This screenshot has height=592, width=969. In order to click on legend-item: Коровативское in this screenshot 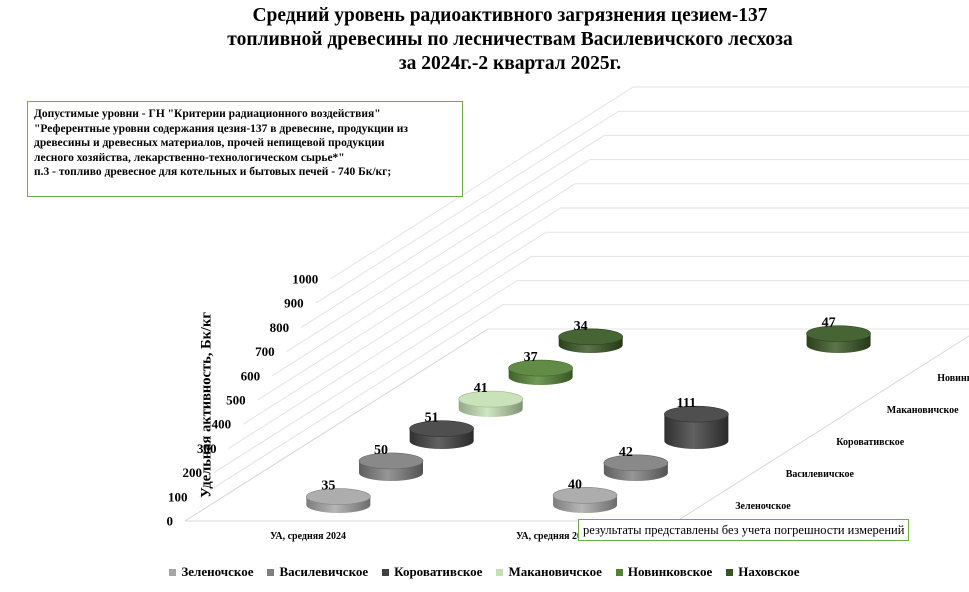, I will do `click(432, 572)`.